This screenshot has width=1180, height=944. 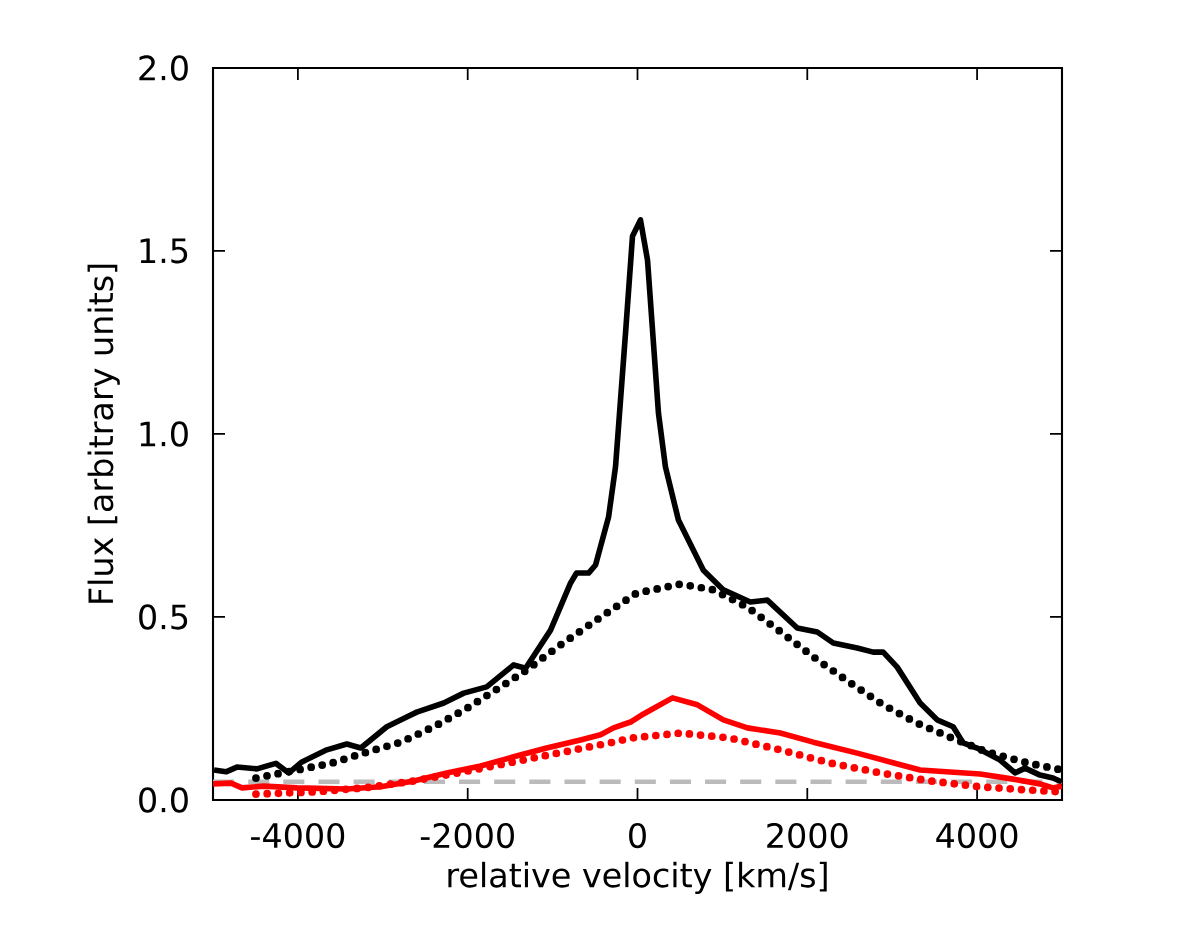 What do you see at coordinates (163, 800) in the screenshot?
I see `y-tick-label: 0.0` at bounding box center [163, 800].